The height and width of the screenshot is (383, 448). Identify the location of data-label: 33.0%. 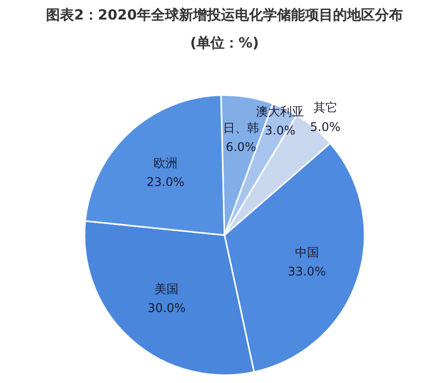
(307, 271).